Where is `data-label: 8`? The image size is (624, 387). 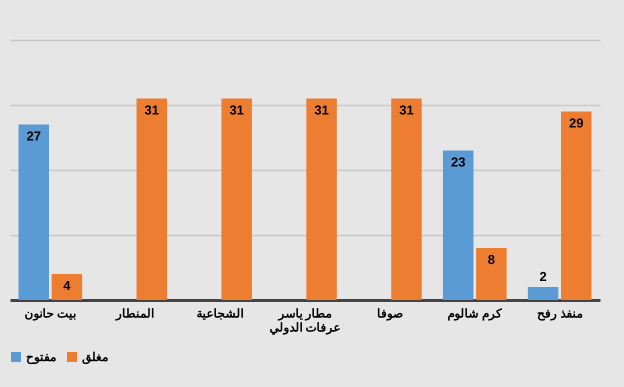 data-label: 8 is located at coordinates (491, 259).